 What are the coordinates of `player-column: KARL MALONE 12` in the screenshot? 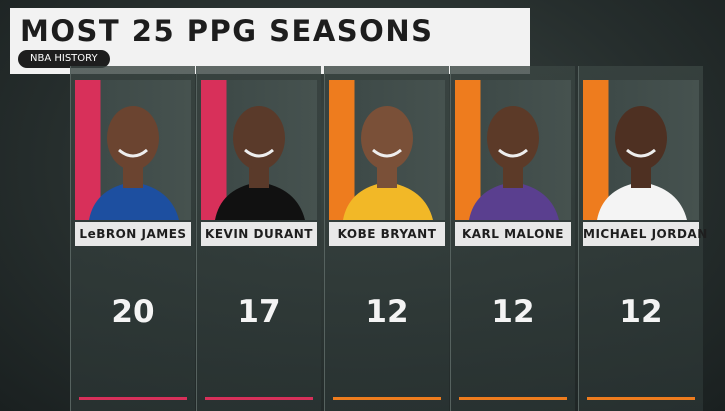 It's located at (512, 238).